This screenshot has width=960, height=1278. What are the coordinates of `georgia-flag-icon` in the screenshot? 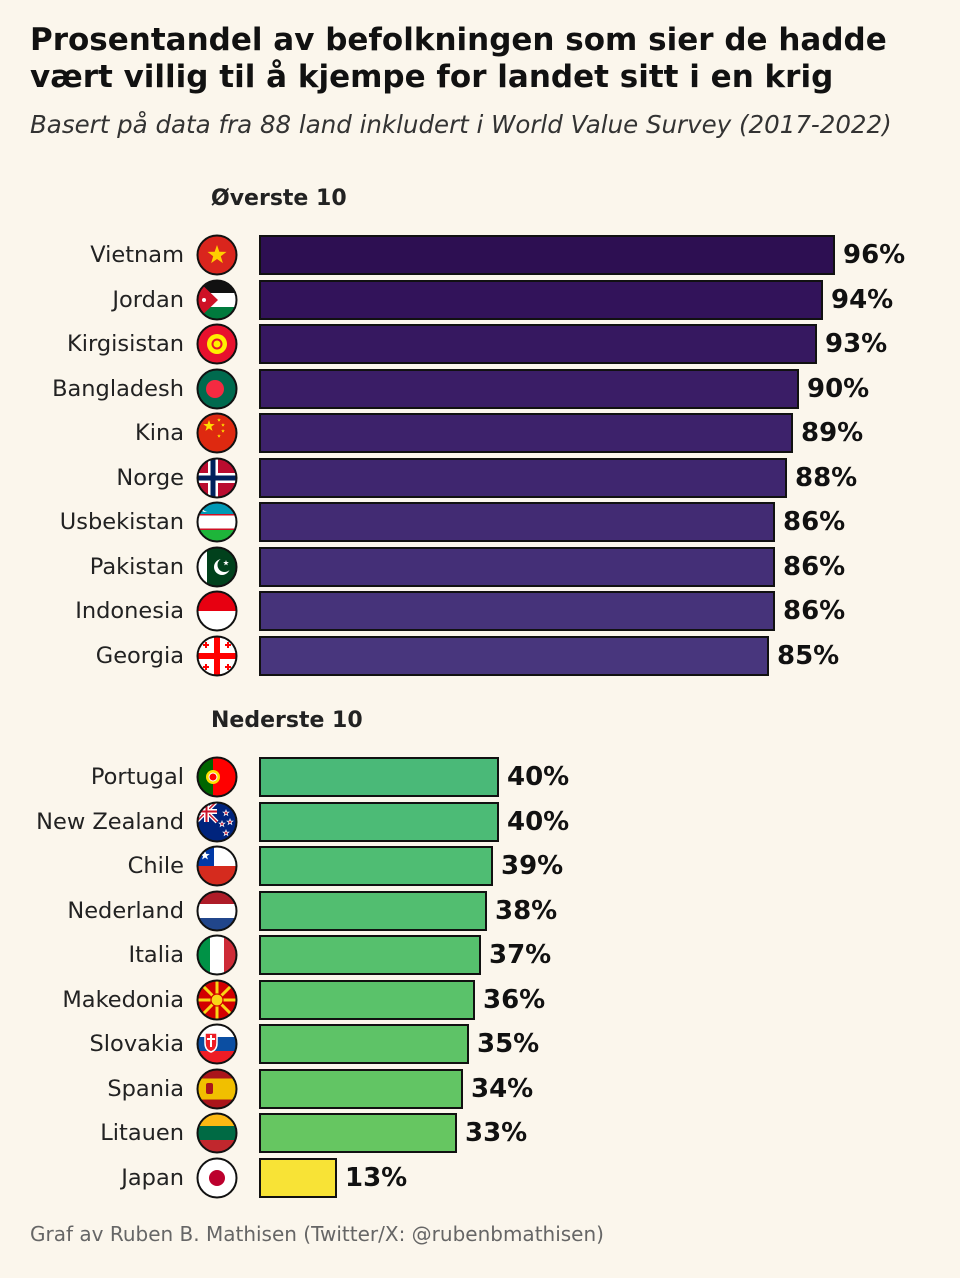 It's located at (217, 655).